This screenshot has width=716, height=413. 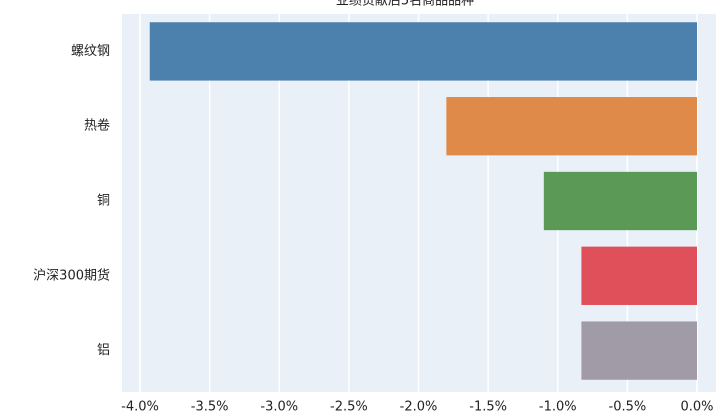 I want to click on x-tick-label: -1.5%, so click(x=488, y=406).